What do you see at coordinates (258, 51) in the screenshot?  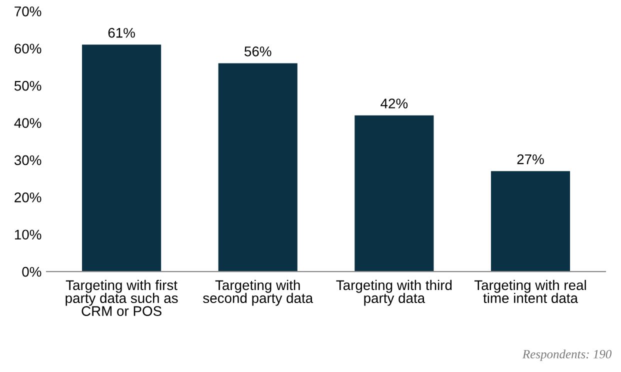 I see `data-label: 56%` at bounding box center [258, 51].